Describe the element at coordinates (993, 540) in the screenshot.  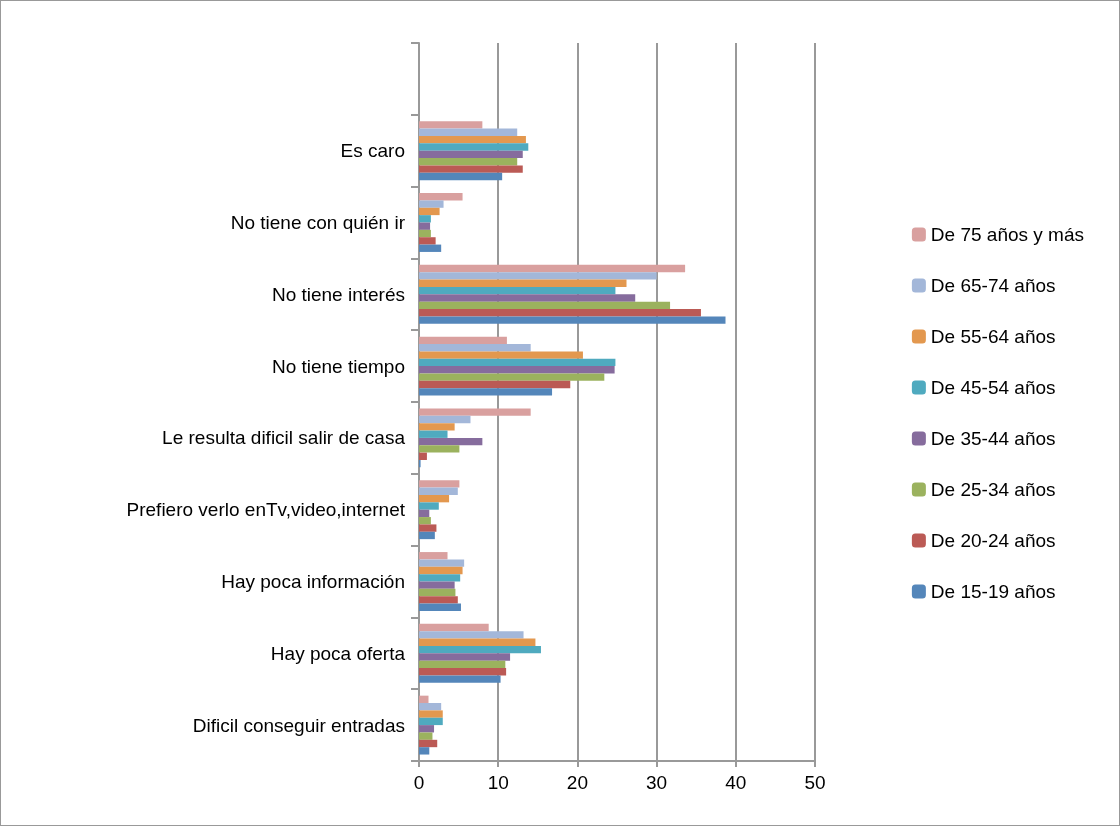
I see `legend-label: De 20-24 años` at that location.